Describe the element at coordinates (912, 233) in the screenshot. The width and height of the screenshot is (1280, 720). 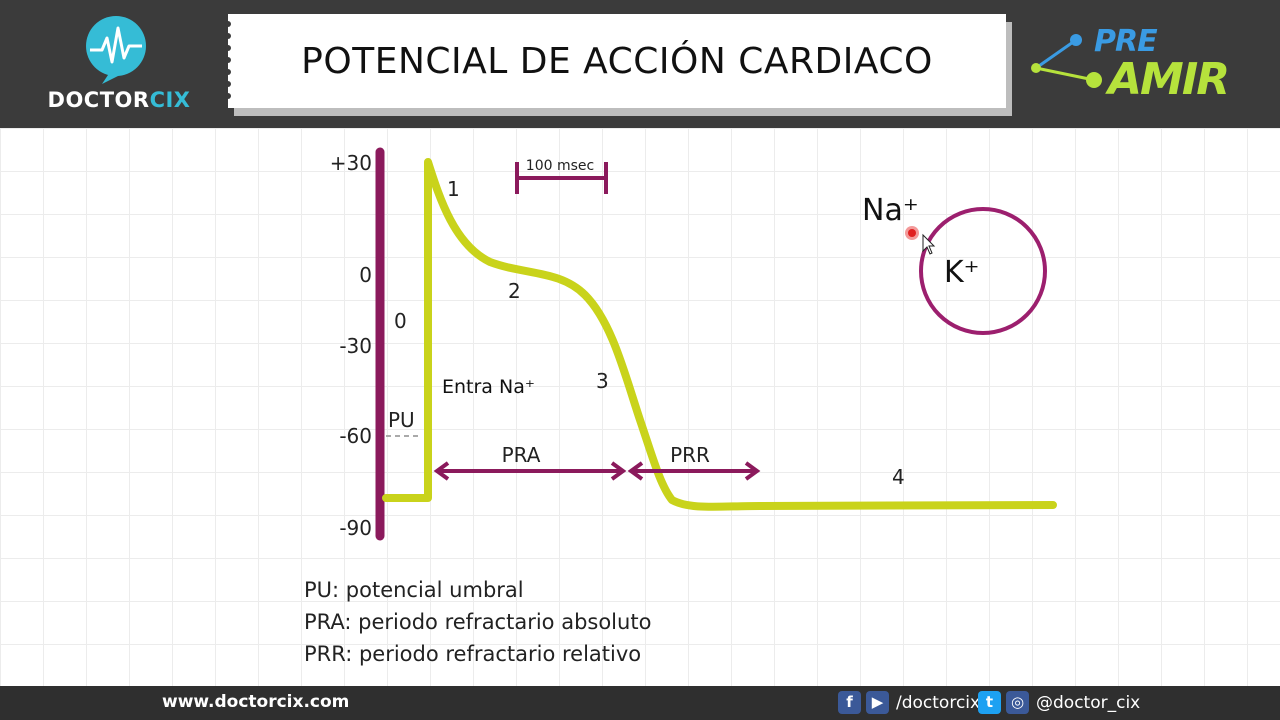
I see `red-pointer-dot-core` at that location.